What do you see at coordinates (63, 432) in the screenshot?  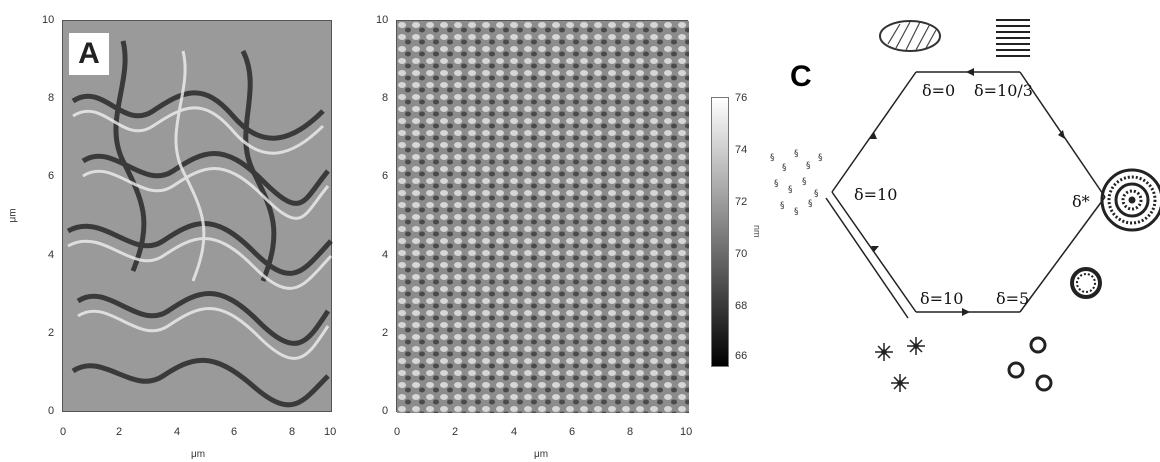 I see `a-xtick-0: 0` at bounding box center [63, 432].